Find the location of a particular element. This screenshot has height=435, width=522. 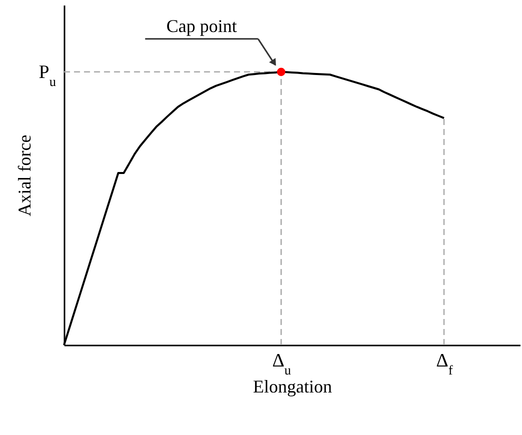

y-axis-title: Axial force is located at coordinates (24, 175).